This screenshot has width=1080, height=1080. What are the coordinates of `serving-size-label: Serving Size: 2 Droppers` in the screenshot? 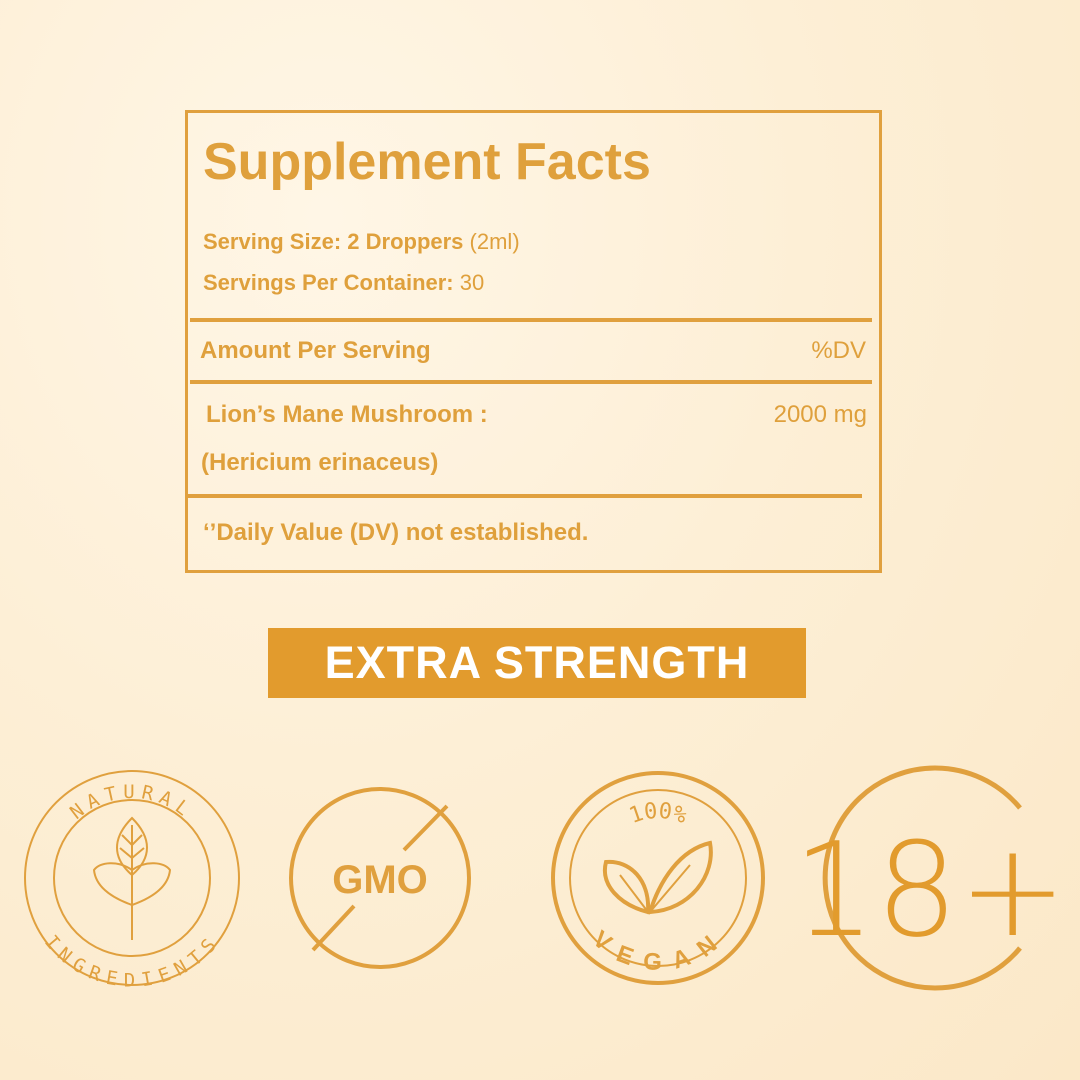 It's located at (333, 241).